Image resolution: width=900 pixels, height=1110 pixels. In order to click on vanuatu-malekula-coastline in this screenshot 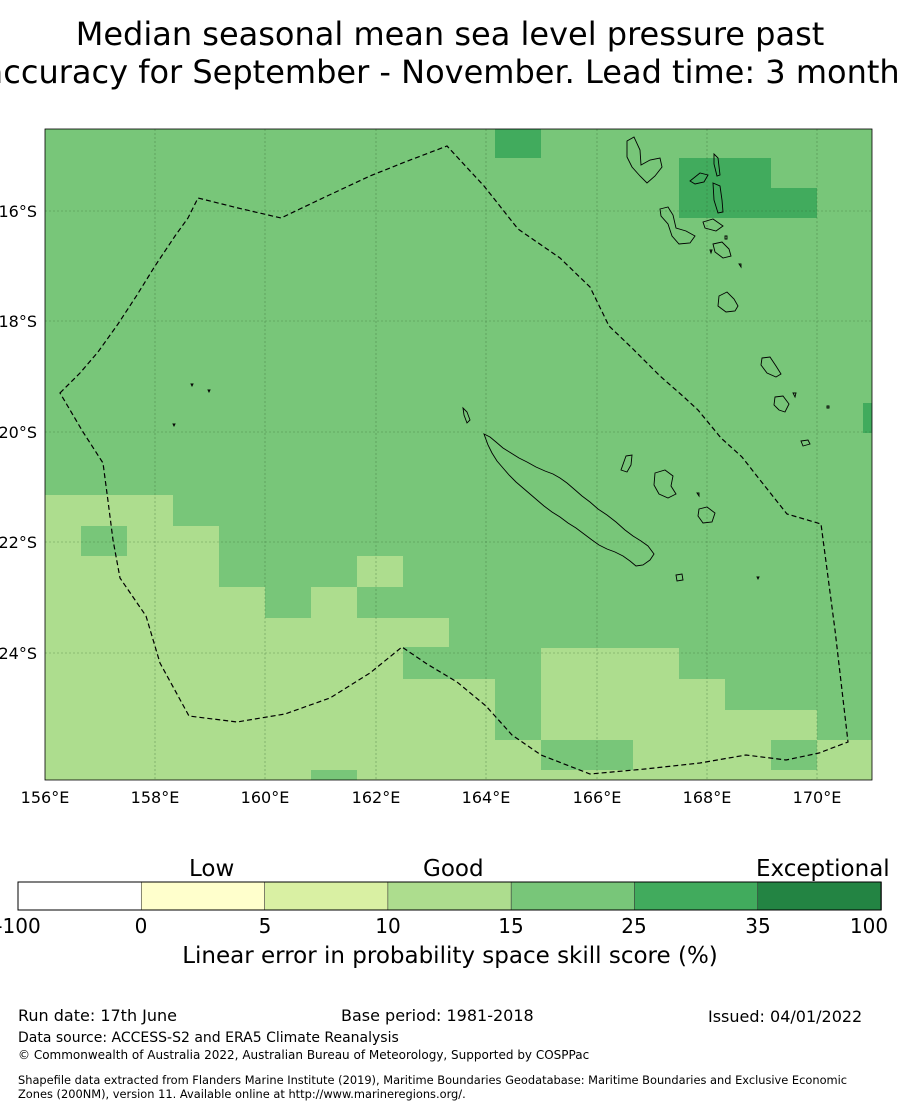, I will do `click(677, 225)`.